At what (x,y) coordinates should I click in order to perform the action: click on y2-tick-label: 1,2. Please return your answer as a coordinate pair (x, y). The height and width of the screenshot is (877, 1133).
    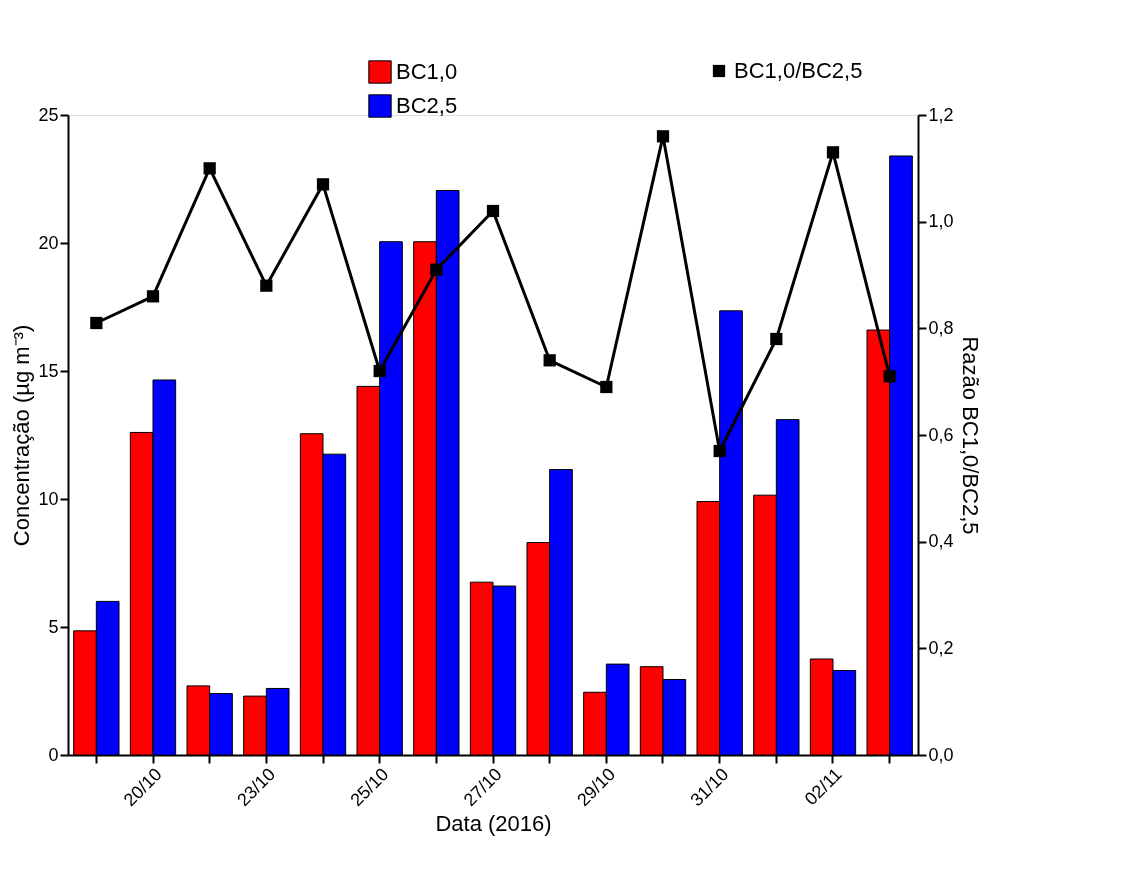
    Looking at the image, I should click on (941, 114).